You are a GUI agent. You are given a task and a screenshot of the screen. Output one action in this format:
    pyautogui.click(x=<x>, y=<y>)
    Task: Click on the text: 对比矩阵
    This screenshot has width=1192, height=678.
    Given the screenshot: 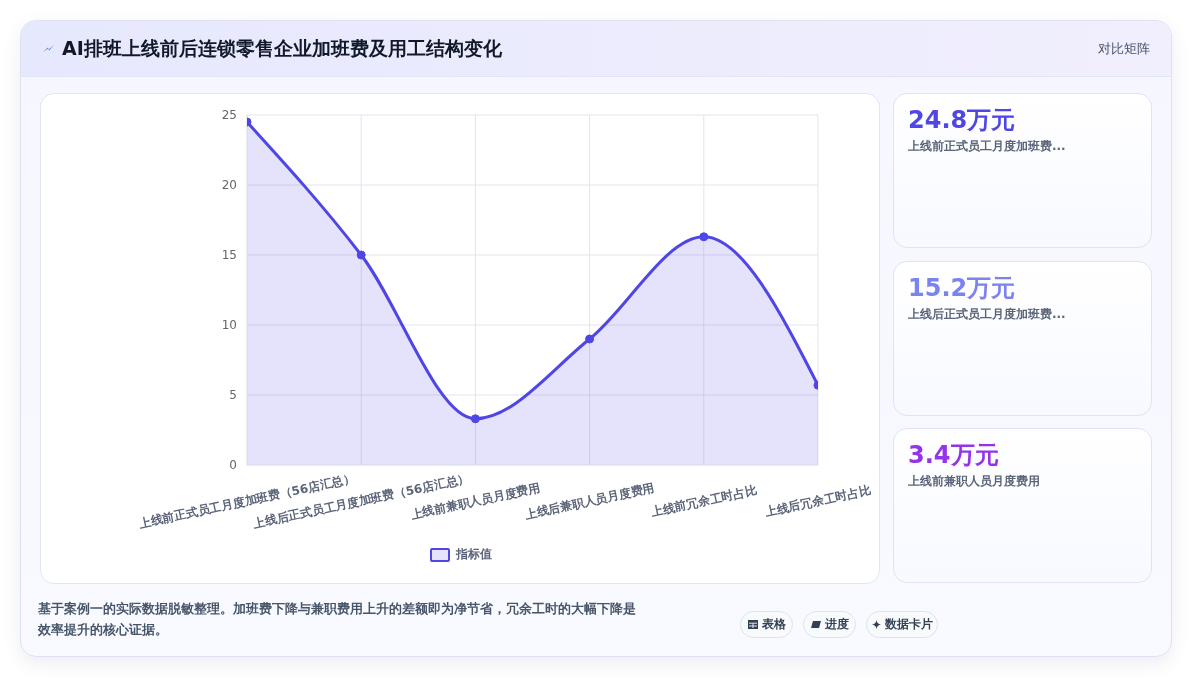 What is the action you would take?
    pyautogui.click(x=1124, y=48)
    